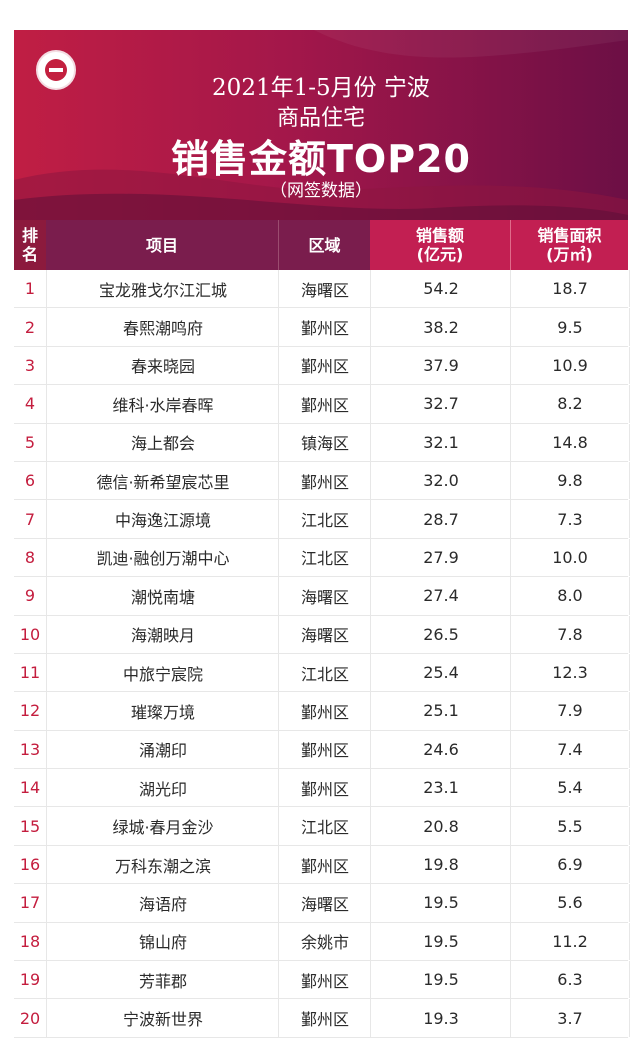  I want to click on project-cell: 维科·水岸春晖, so click(162, 404).